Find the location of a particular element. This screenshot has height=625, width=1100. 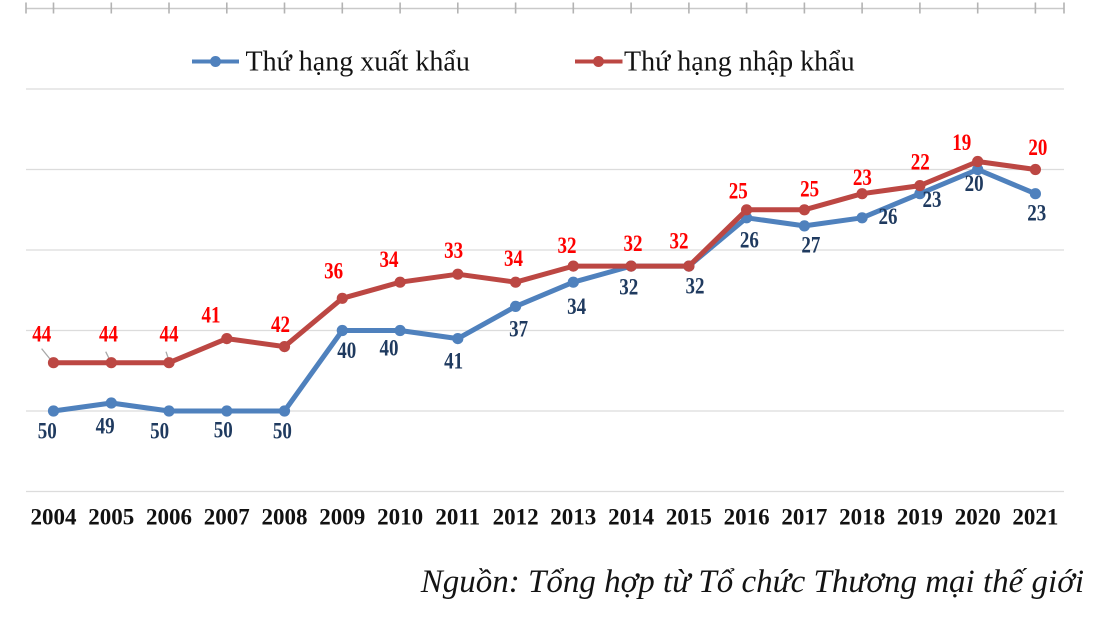

svg-text: 2008 is located at coordinates (285, 517).